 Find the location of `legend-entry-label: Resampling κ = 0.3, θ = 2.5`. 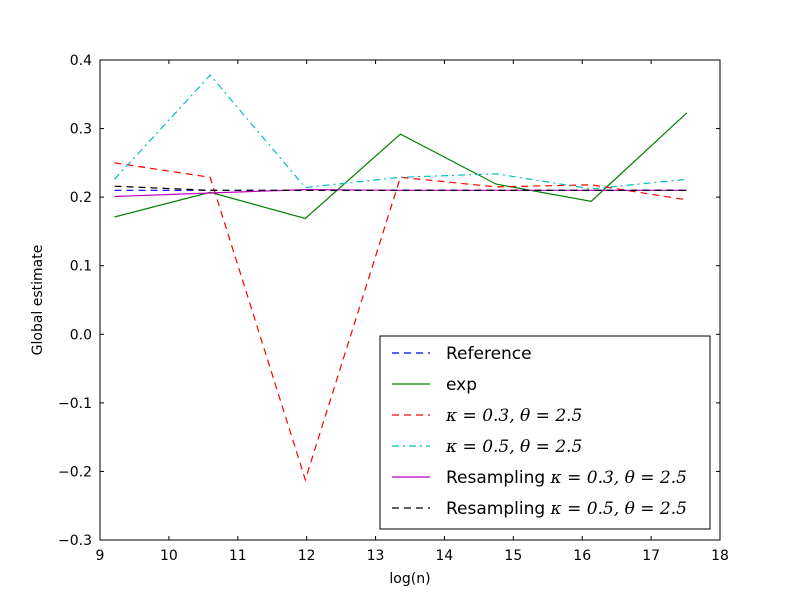

legend-entry-label: Resampling κ = 0.3, θ = 2.5 is located at coordinates (566, 478).